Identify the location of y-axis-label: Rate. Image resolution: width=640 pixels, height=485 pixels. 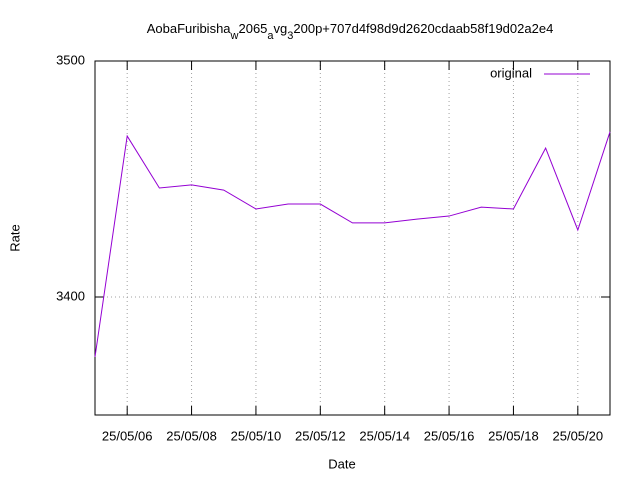
(14, 237).